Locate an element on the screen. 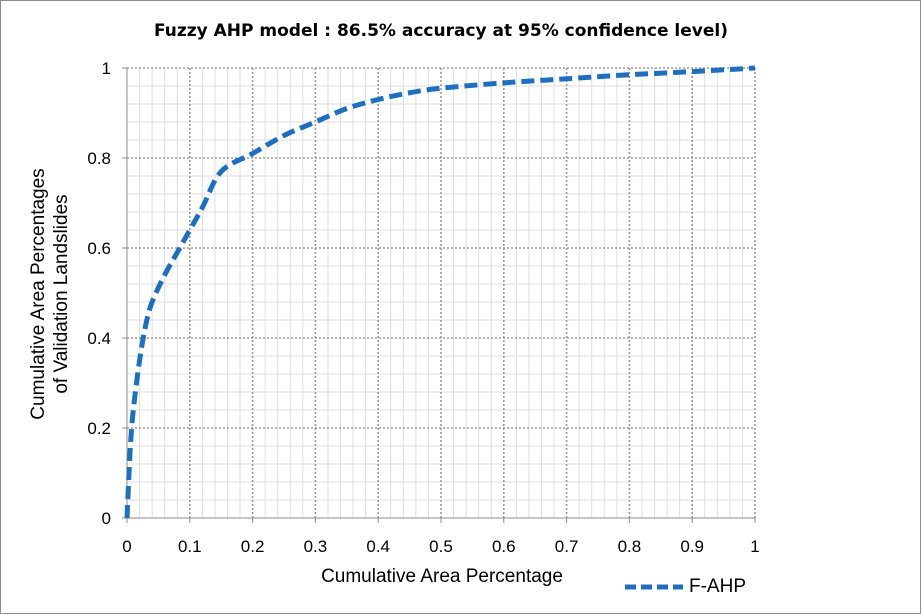  x-tick-label: 0.8 is located at coordinates (630, 546).